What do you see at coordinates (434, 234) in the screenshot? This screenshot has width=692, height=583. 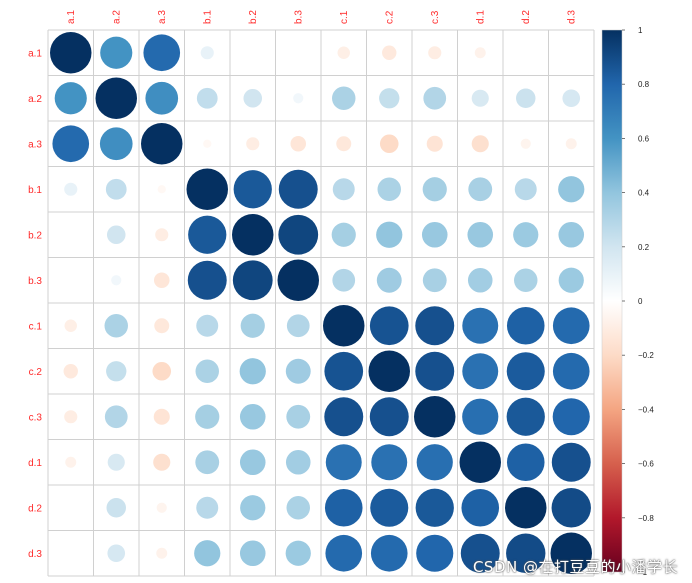 I see `corr-circle-b.2-c.3` at bounding box center [434, 234].